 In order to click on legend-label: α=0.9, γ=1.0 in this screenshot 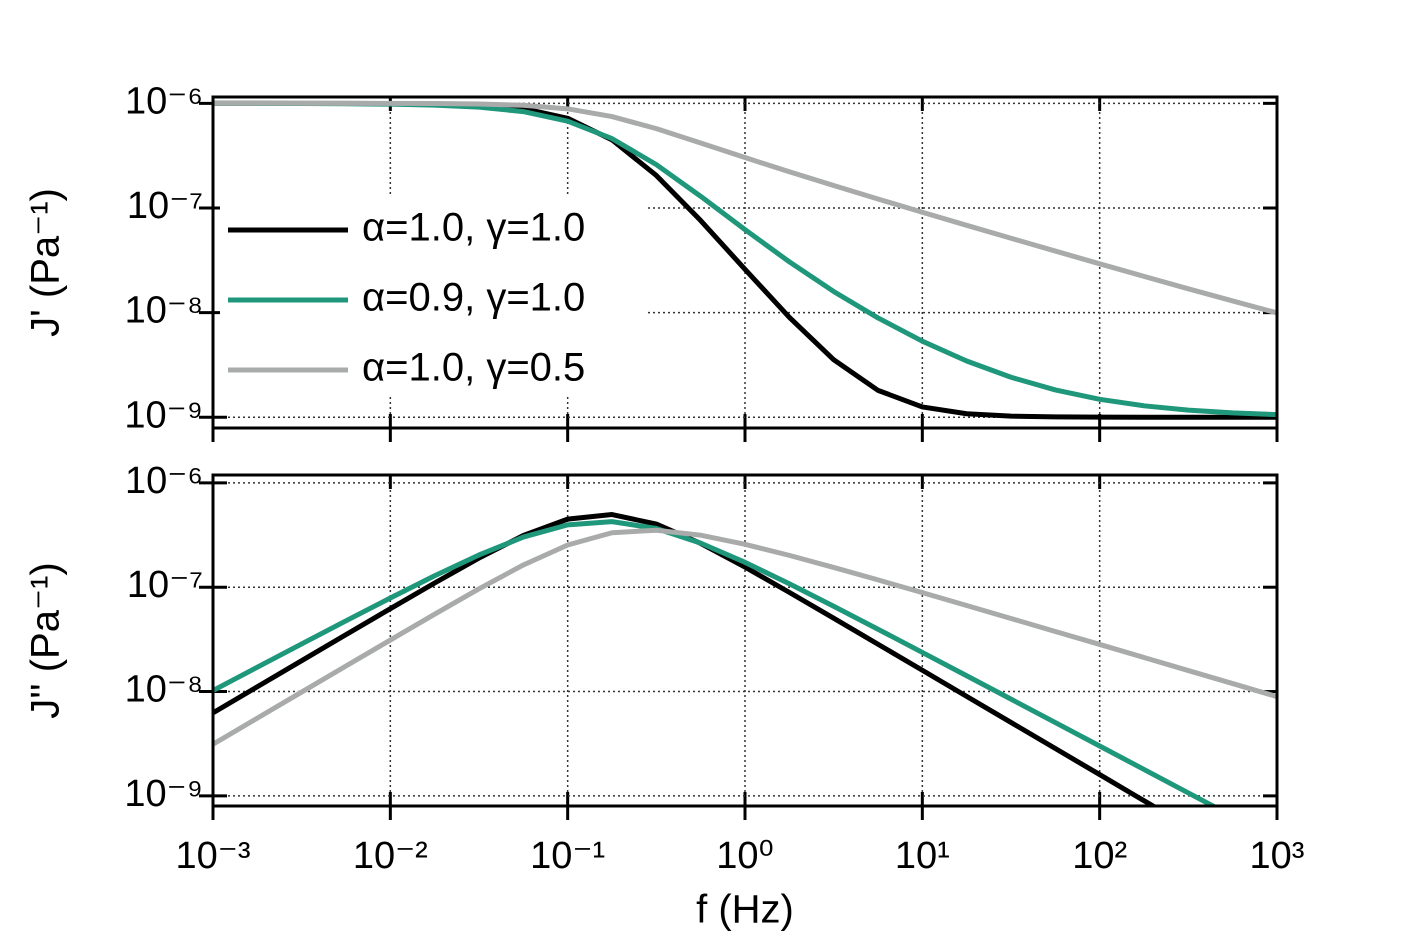, I will do `click(473, 298)`.